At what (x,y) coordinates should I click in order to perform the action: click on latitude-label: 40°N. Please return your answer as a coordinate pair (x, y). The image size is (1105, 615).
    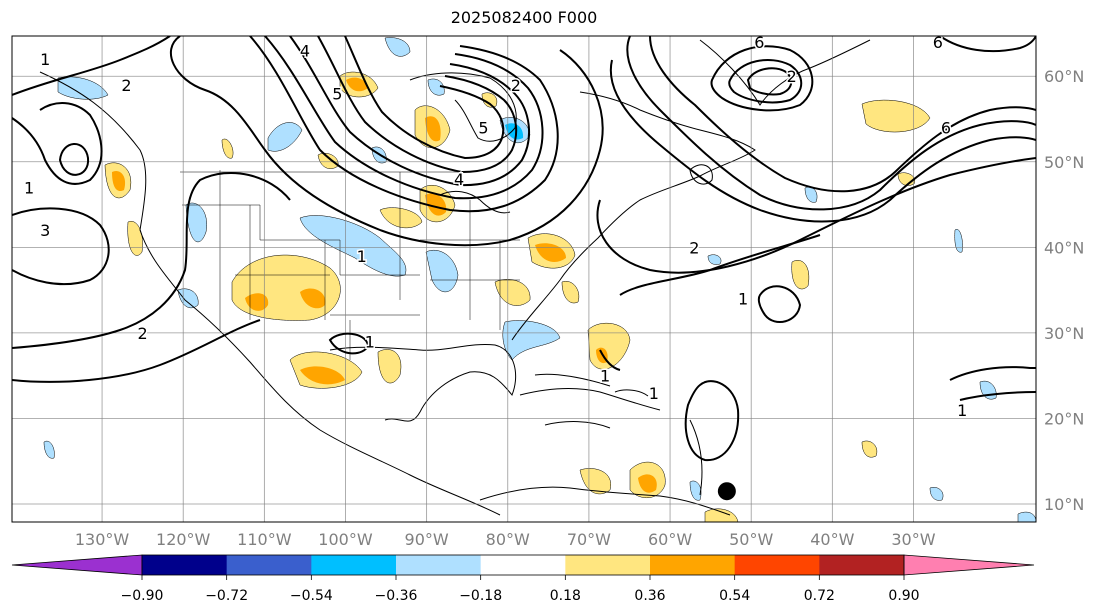
    Looking at the image, I should click on (1064, 247).